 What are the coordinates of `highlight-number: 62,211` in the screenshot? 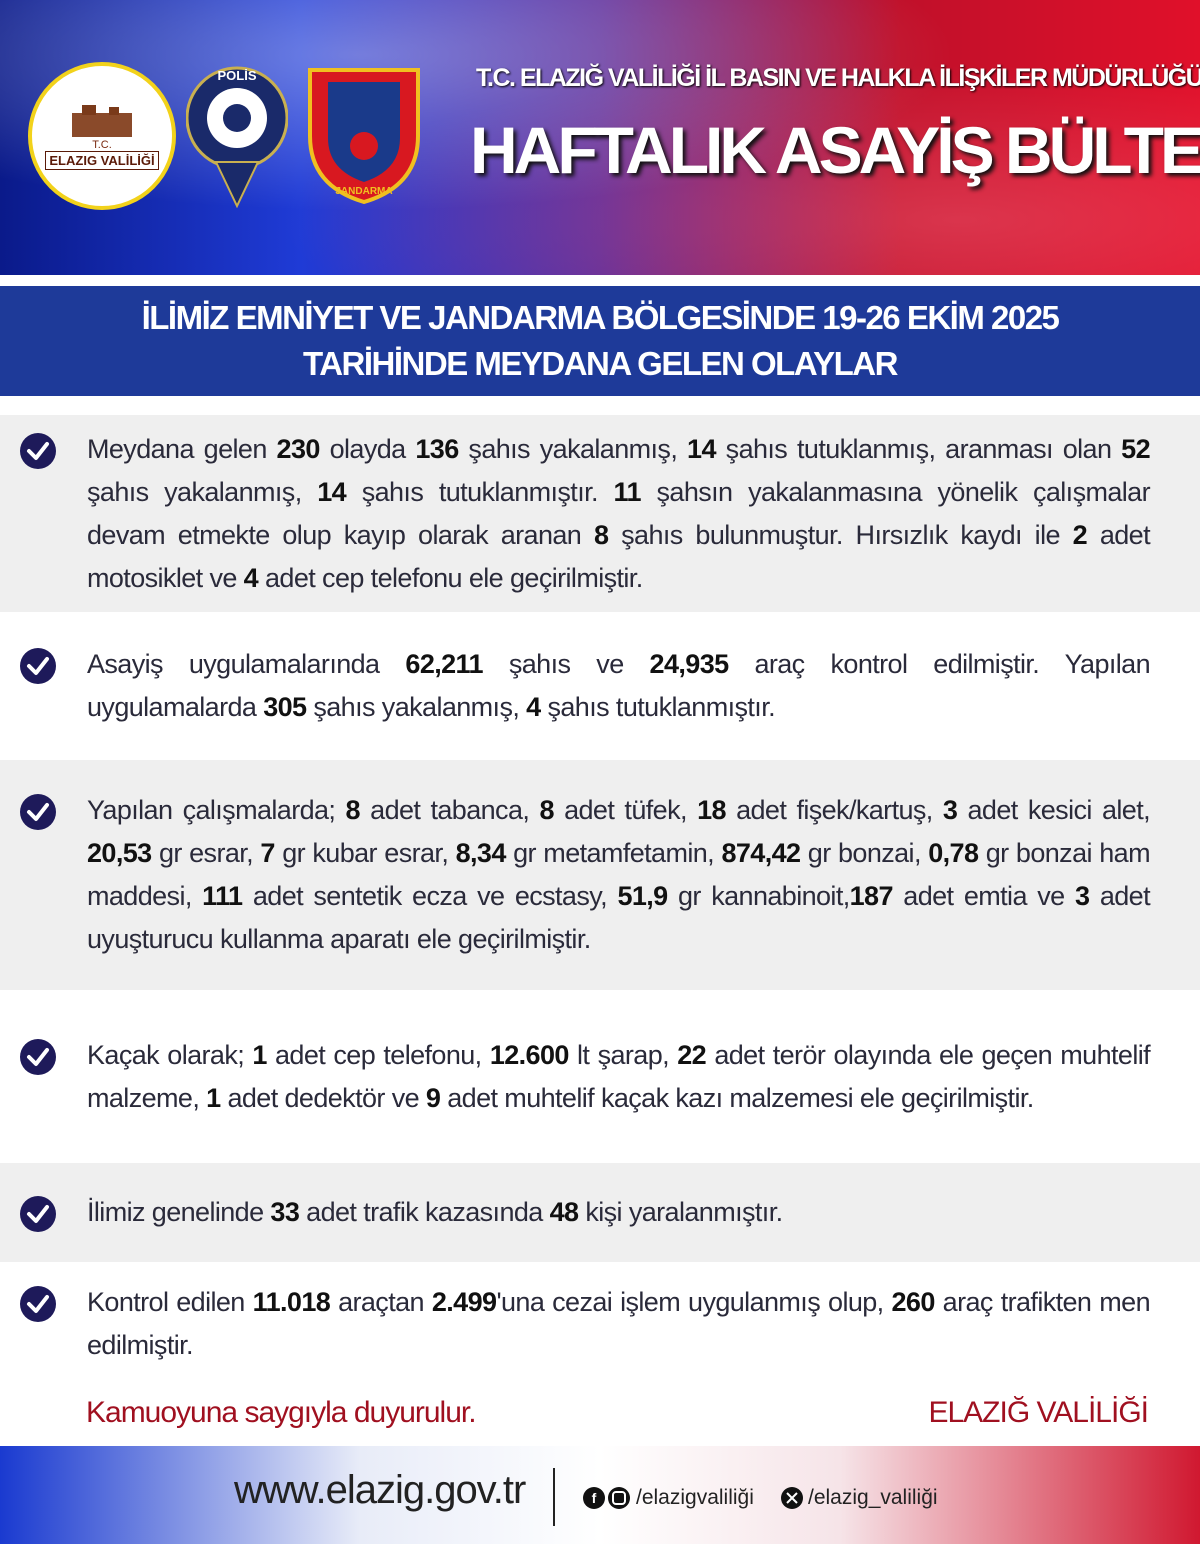 It's located at (444, 664).